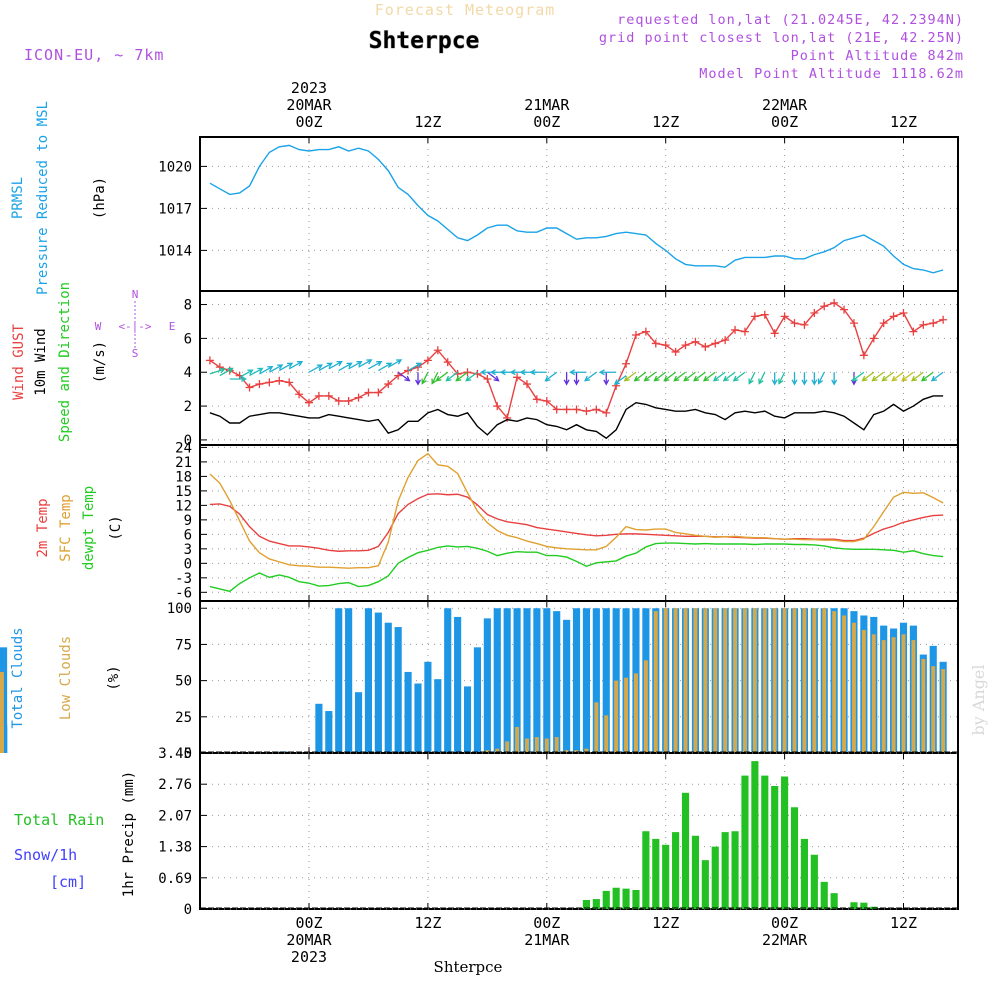 This screenshot has width=1000, height=1000. Describe the element at coordinates (188, 550) in the screenshot. I see `y-tick-label: 3` at that location.